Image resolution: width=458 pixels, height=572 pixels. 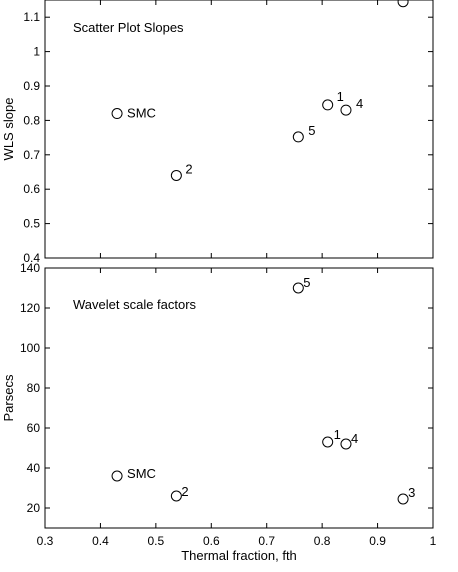 What do you see at coordinates (36, 52) in the screenshot?
I see `y-tick-label: 1` at bounding box center [36, 52].